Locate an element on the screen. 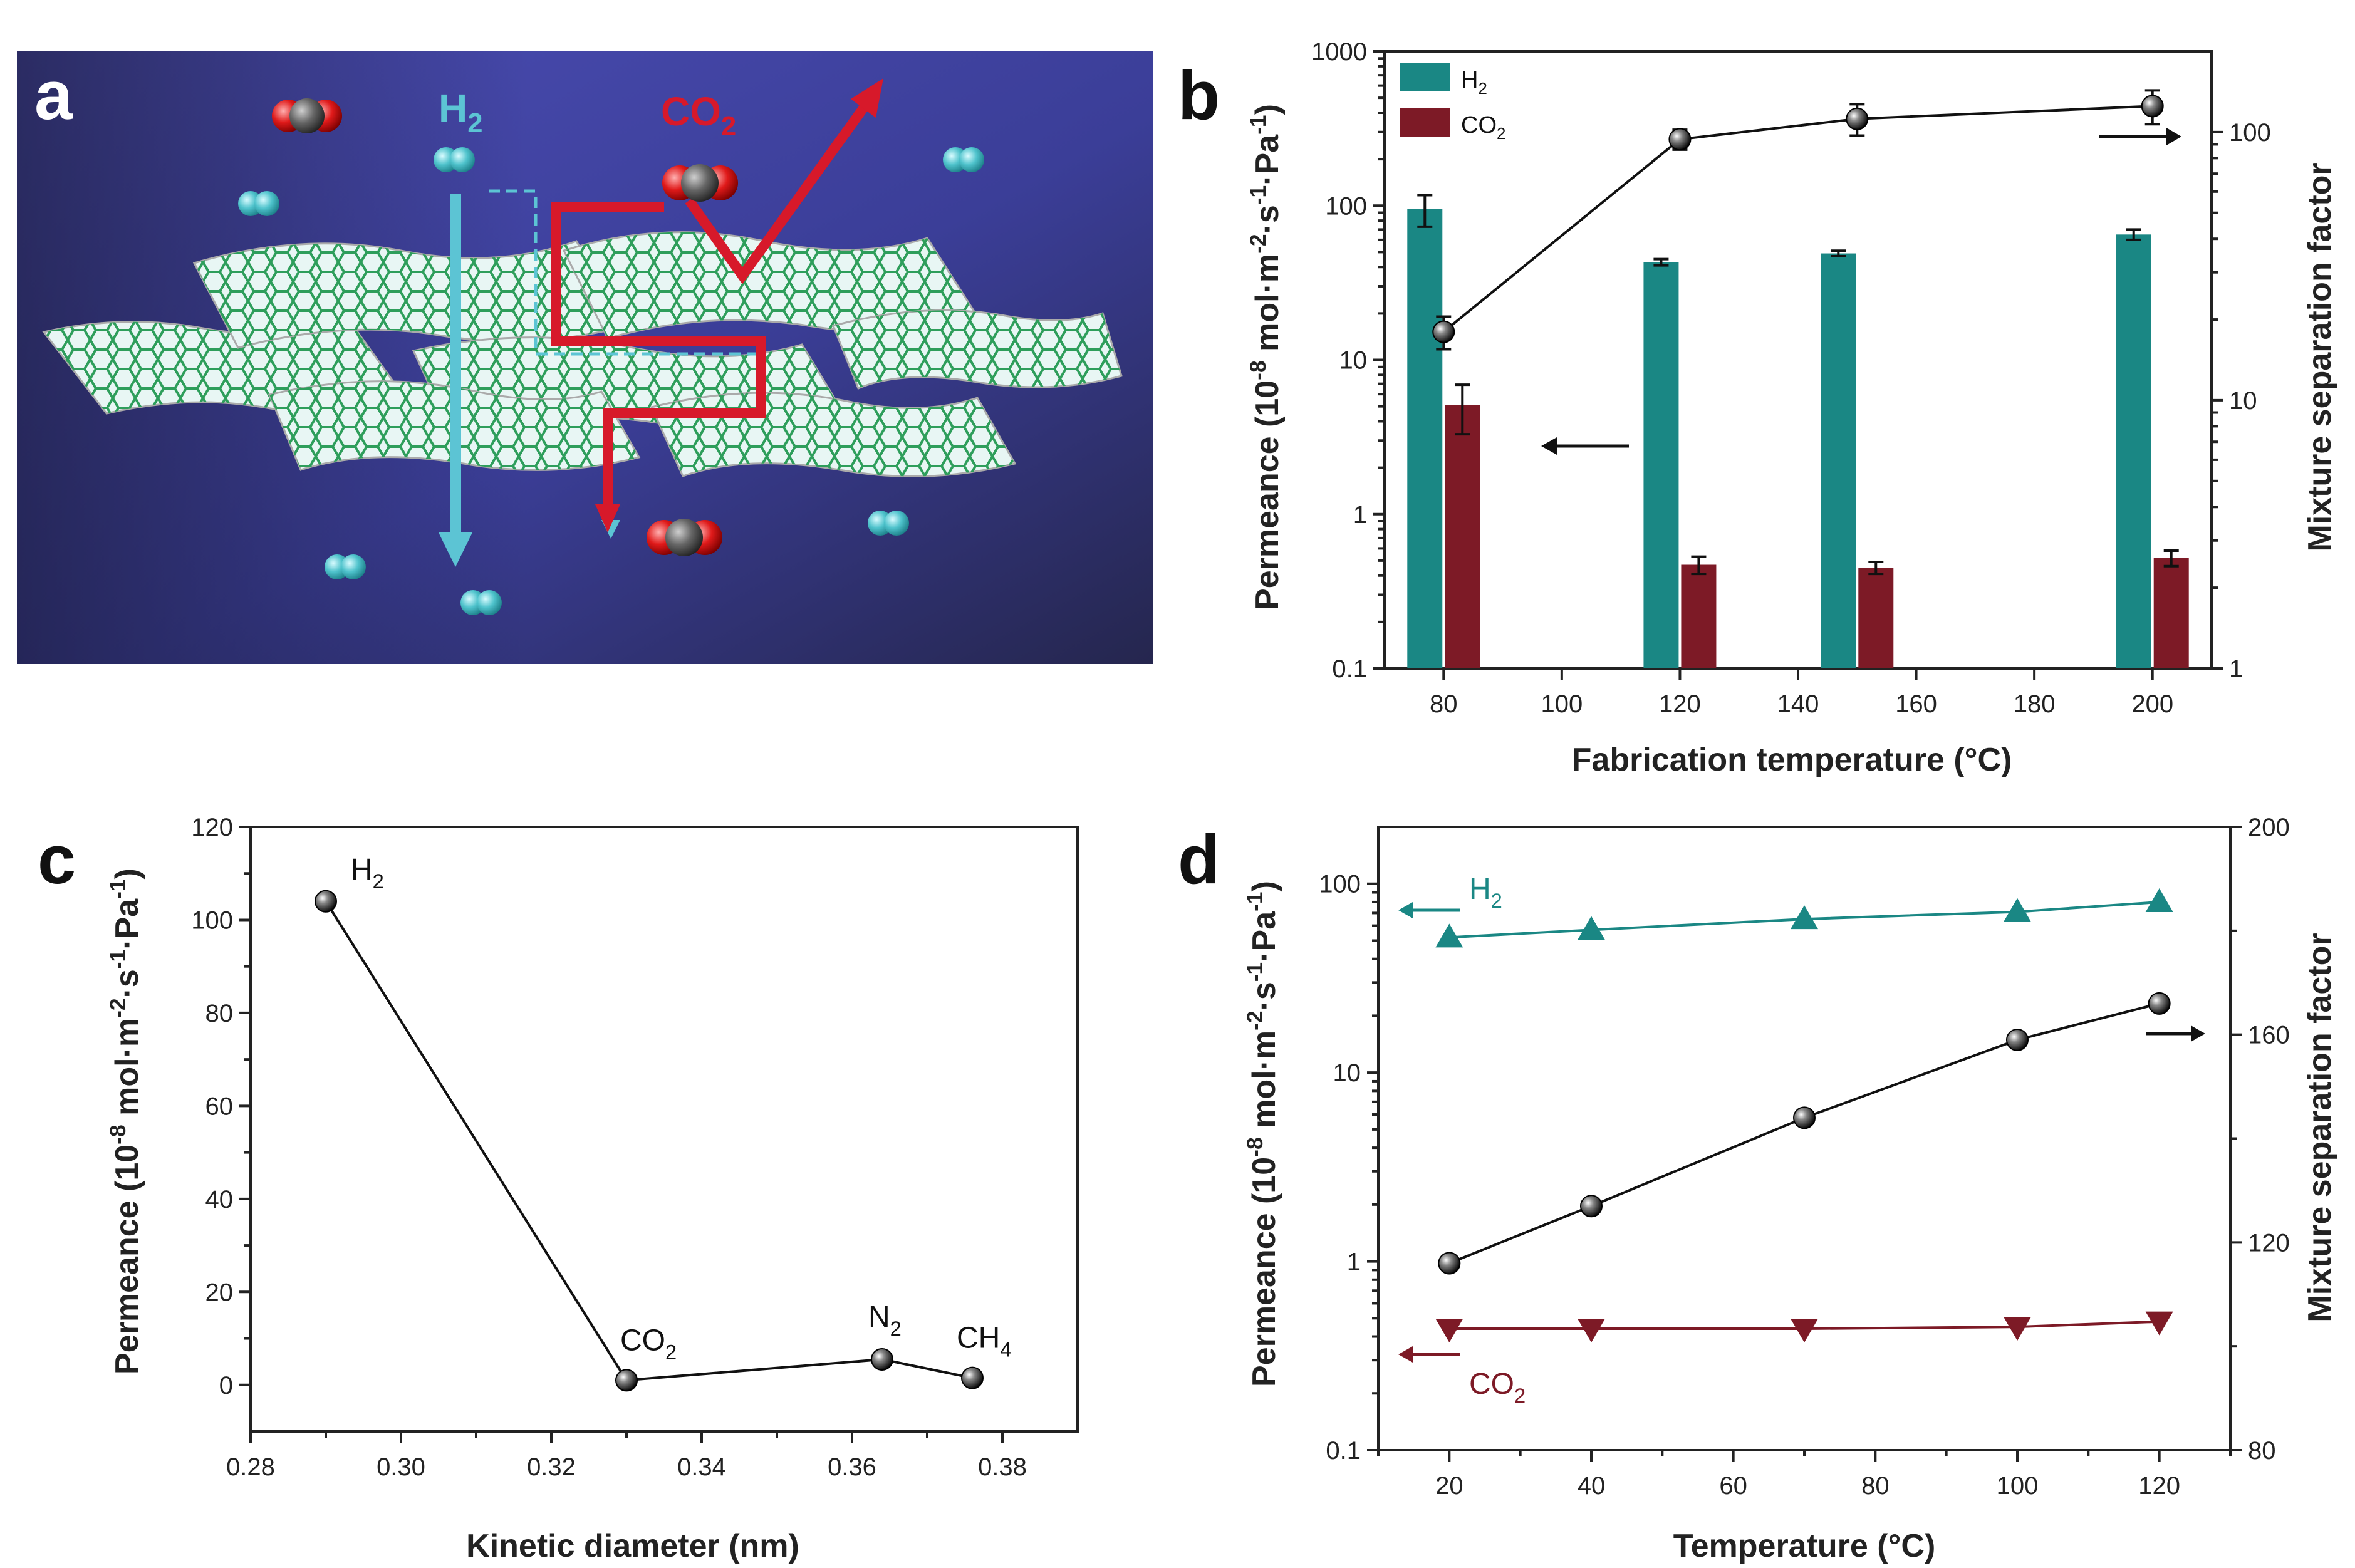 This screenshot has width=2355, height=1568. legend-label-h2: H2 is located at coordinates (1474, 82).